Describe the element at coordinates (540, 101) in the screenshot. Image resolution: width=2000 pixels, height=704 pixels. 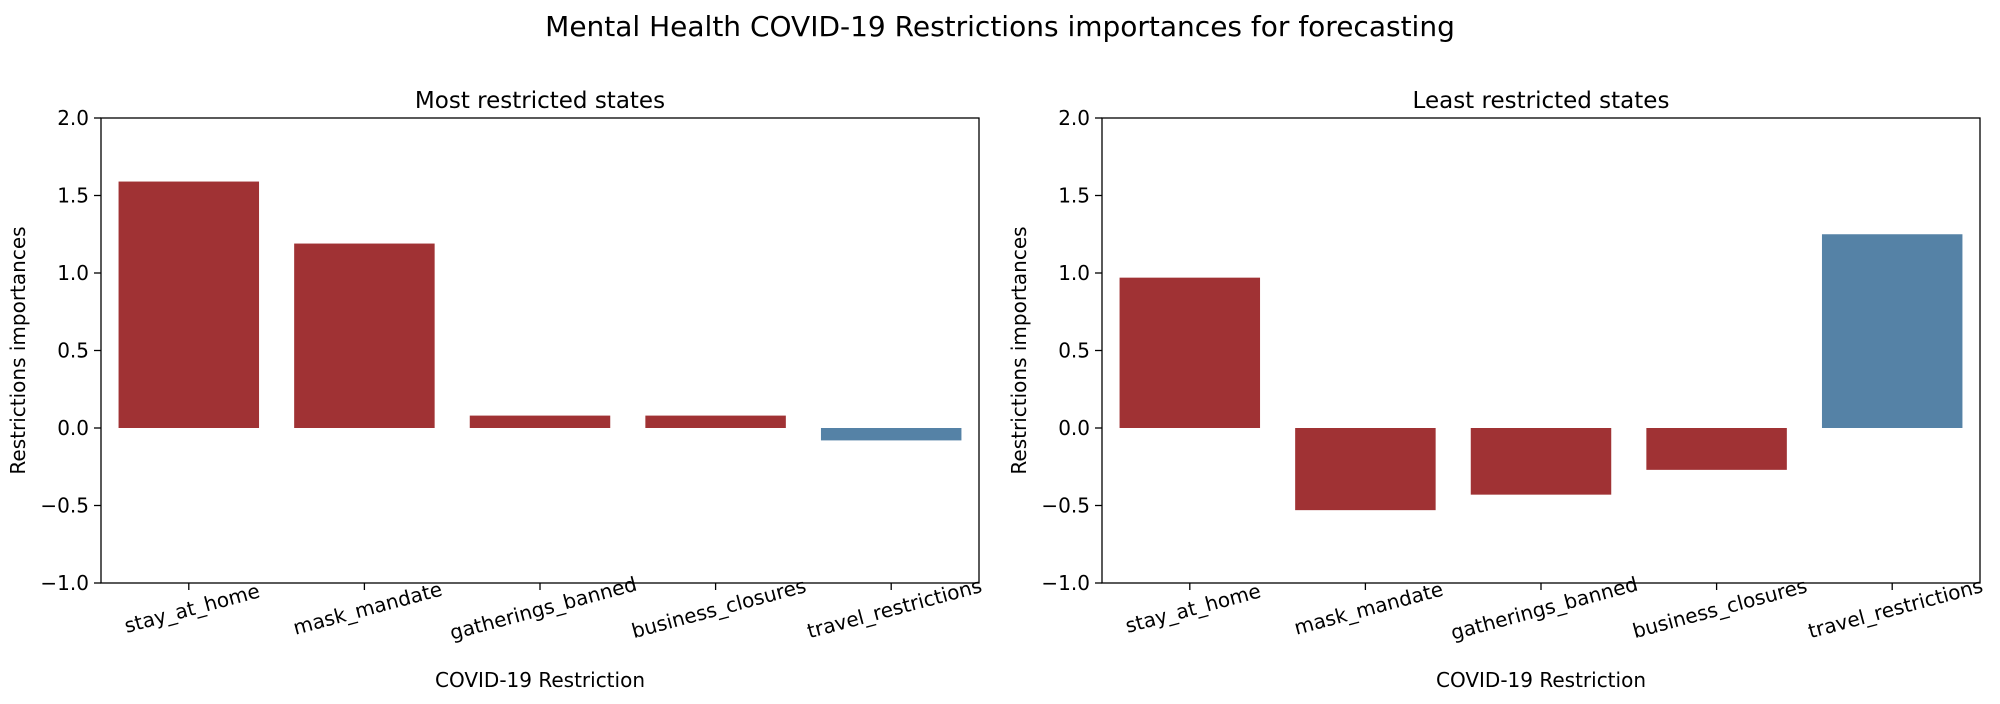
I see `panel-title: Most restricted states` at that location.